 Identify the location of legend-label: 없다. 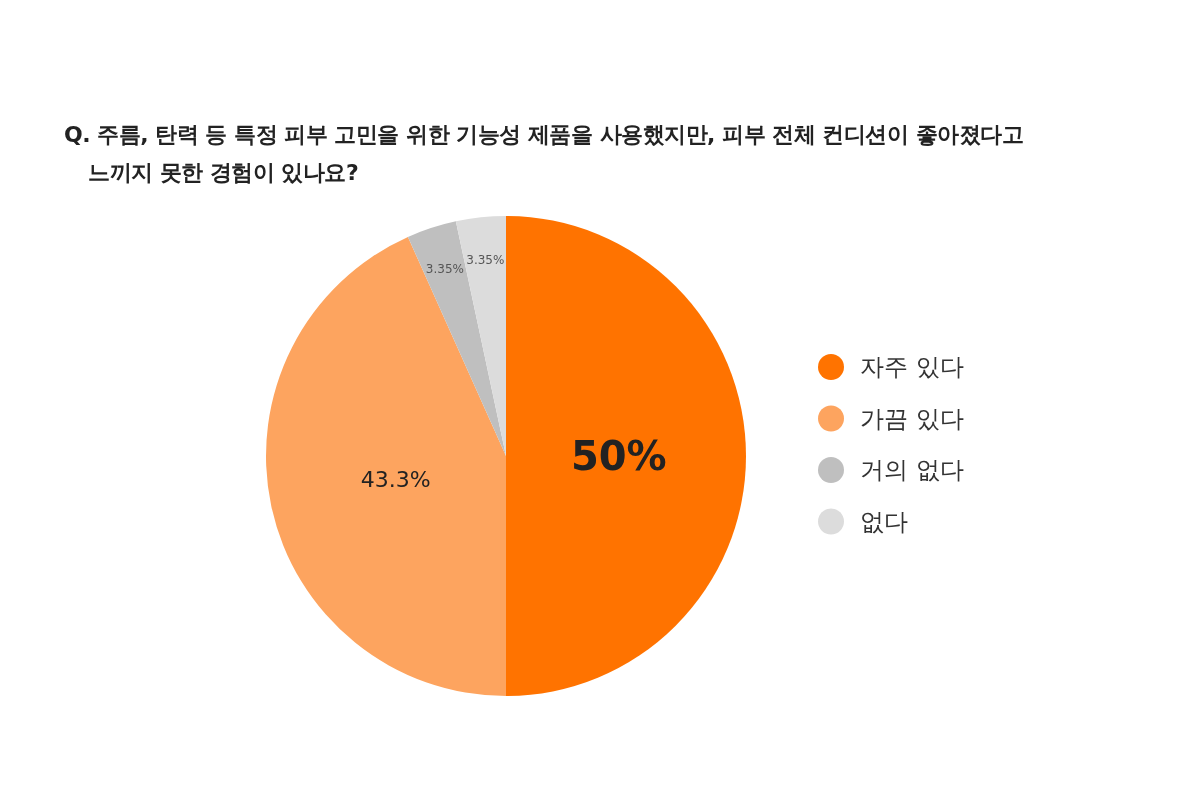
(884, 521).